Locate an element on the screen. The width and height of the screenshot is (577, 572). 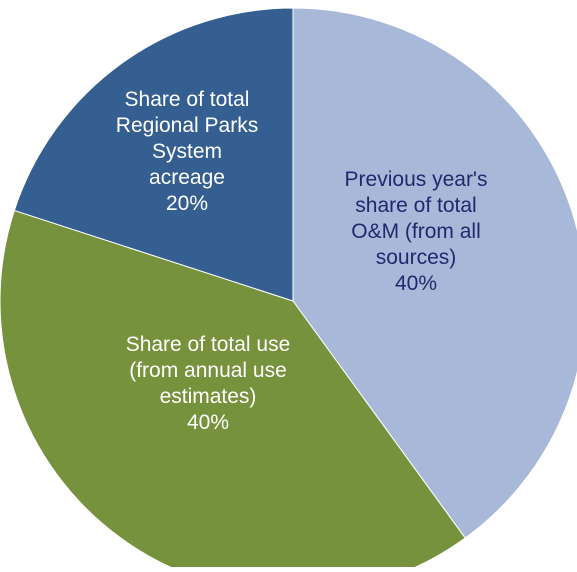
slice-label-line: Share of total is located at coordinates (187, 99).